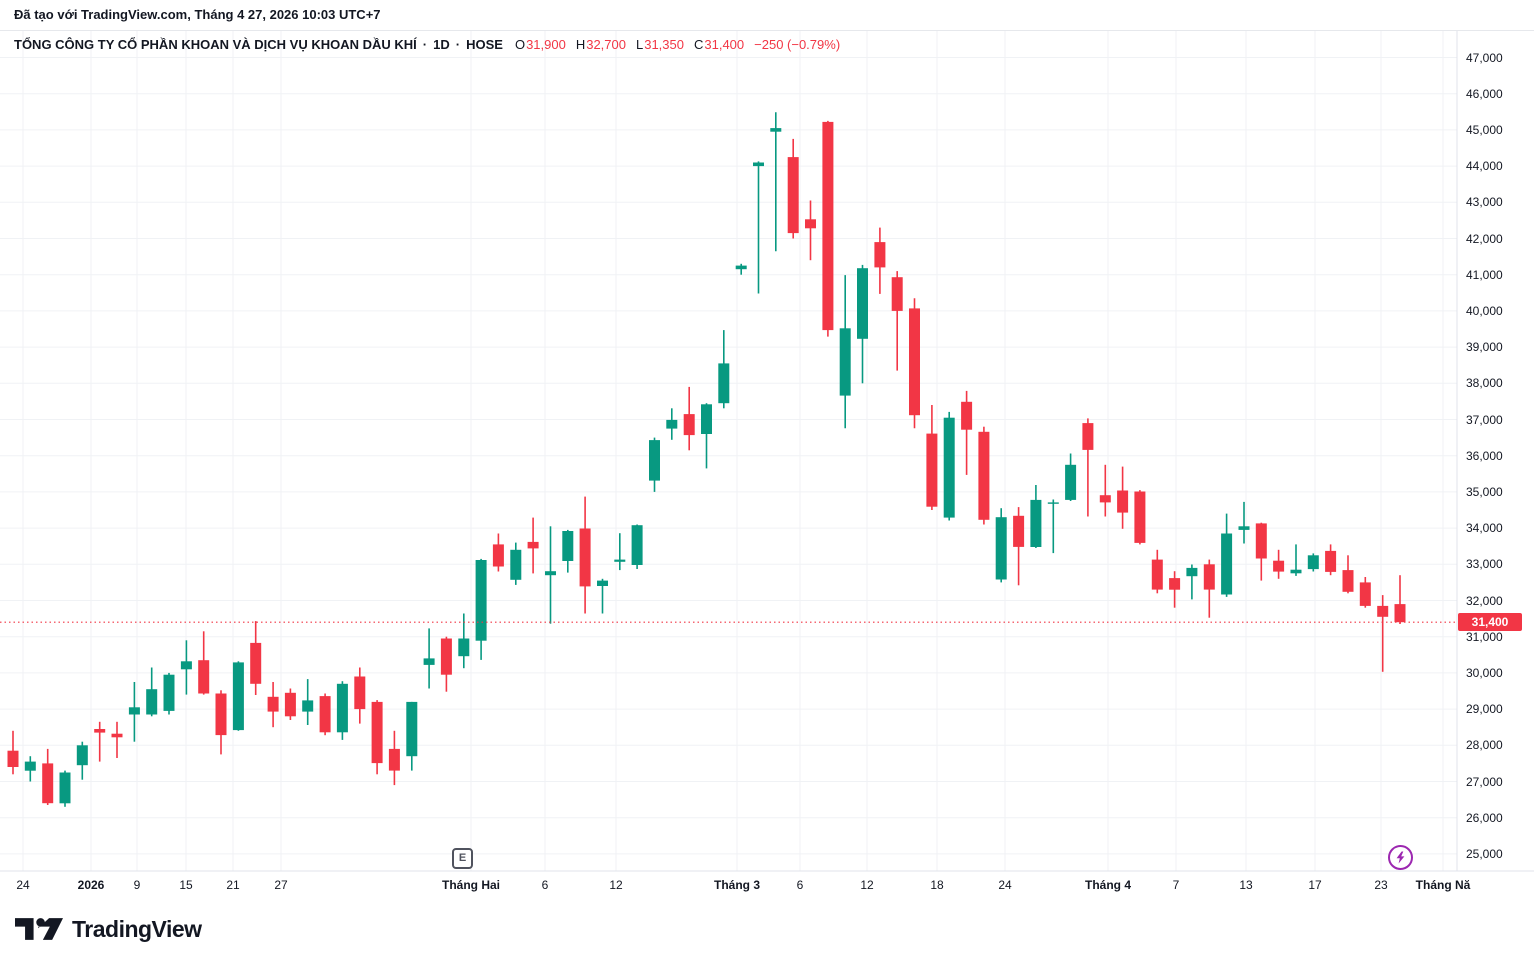  I want to click on y-axis-label: 33,000, so click(1484, 564).